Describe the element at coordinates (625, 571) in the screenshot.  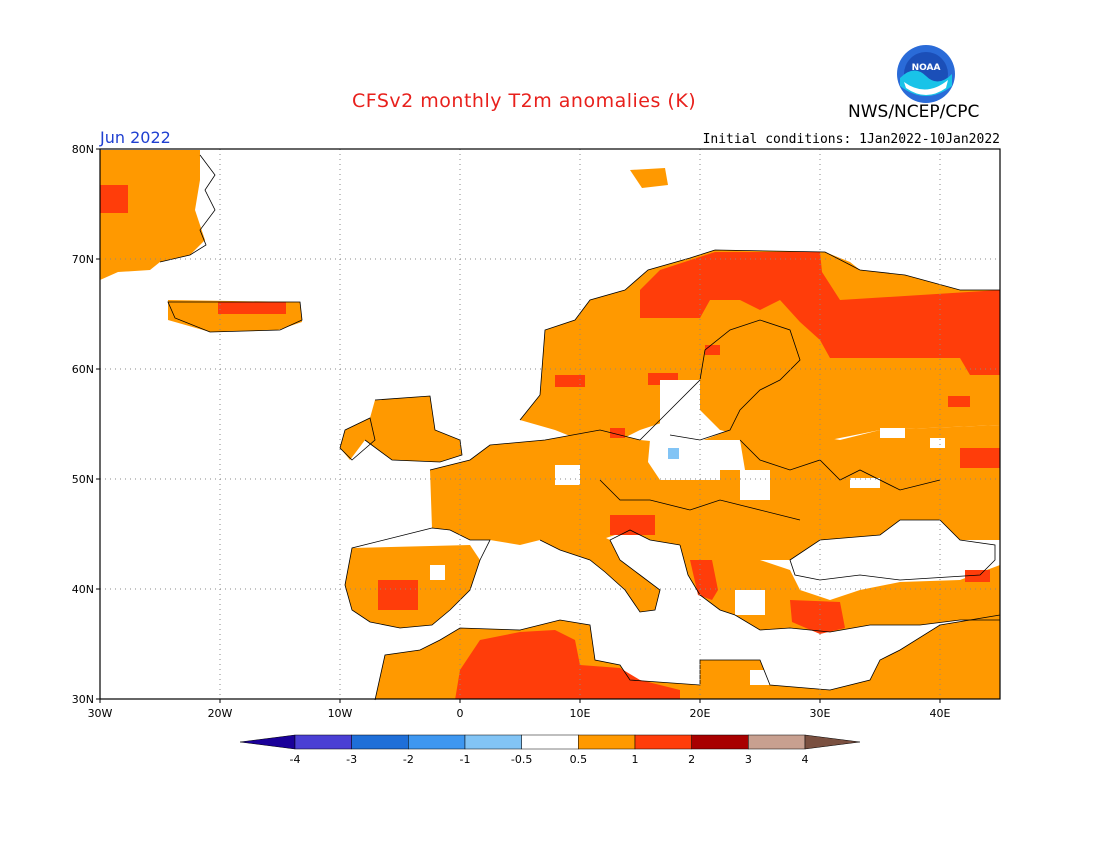
I see `anomaly-region-italy` at that location.